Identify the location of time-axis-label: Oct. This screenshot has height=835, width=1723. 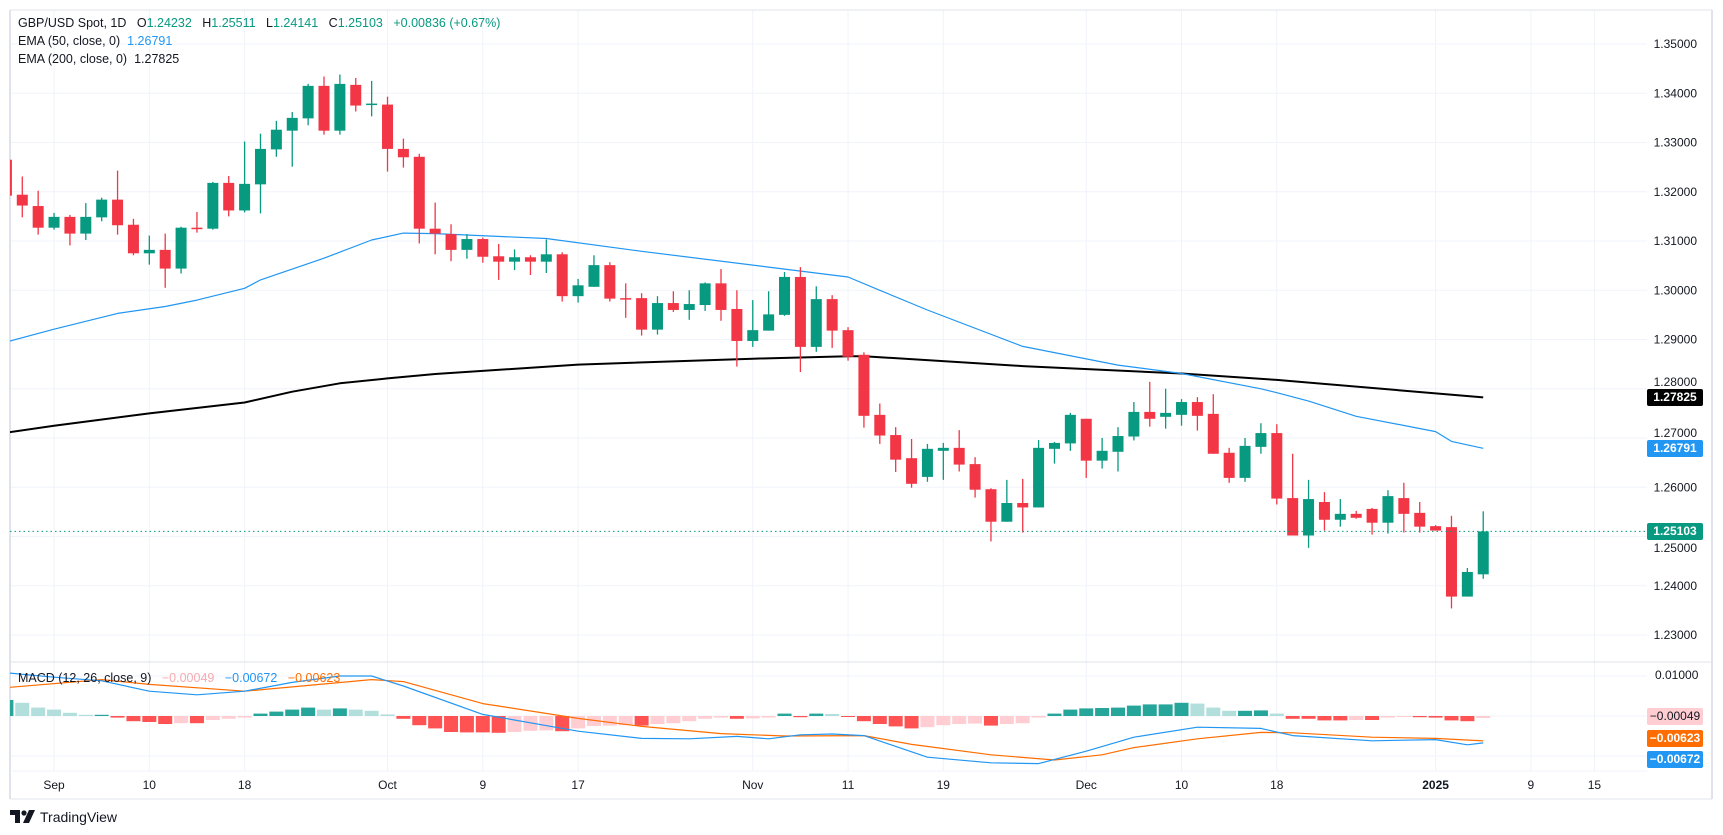
(387, 785).